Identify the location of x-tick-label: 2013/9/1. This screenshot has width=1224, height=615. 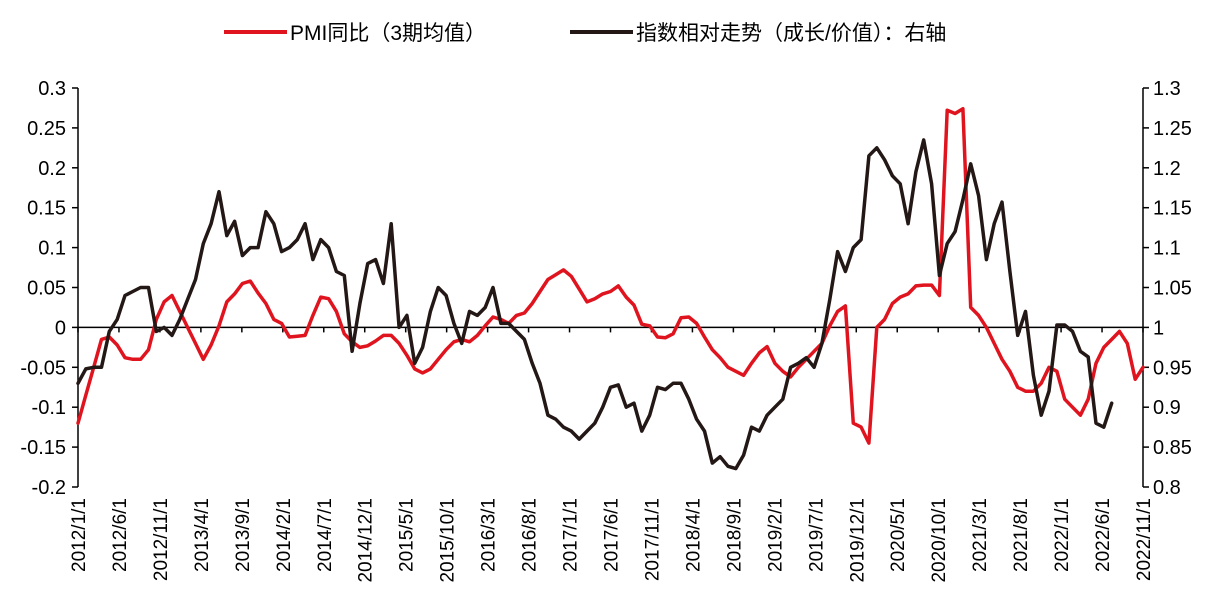
(243, 535).